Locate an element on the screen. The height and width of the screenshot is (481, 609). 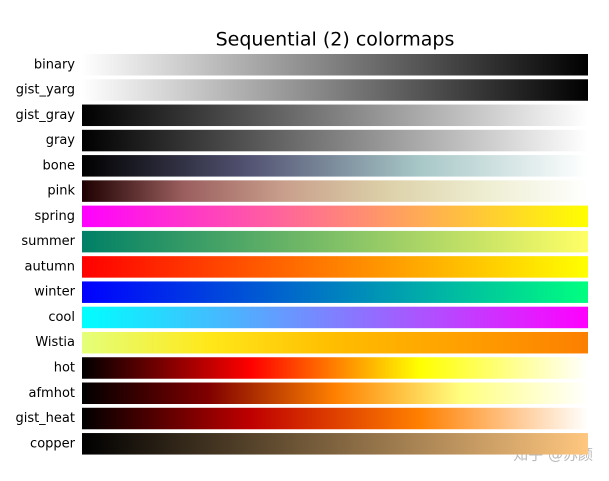
colormap-label: winter is located at coordinates (55, 292).